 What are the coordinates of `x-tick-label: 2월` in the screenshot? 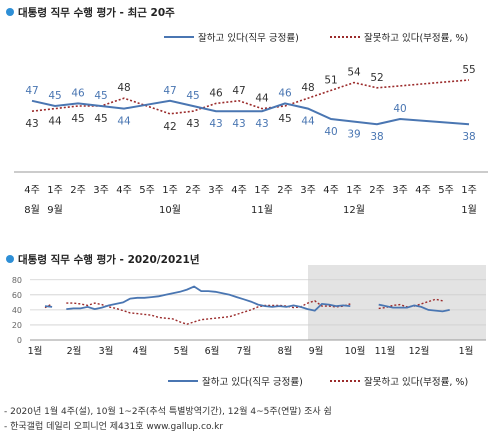 It's located at (74, 351).